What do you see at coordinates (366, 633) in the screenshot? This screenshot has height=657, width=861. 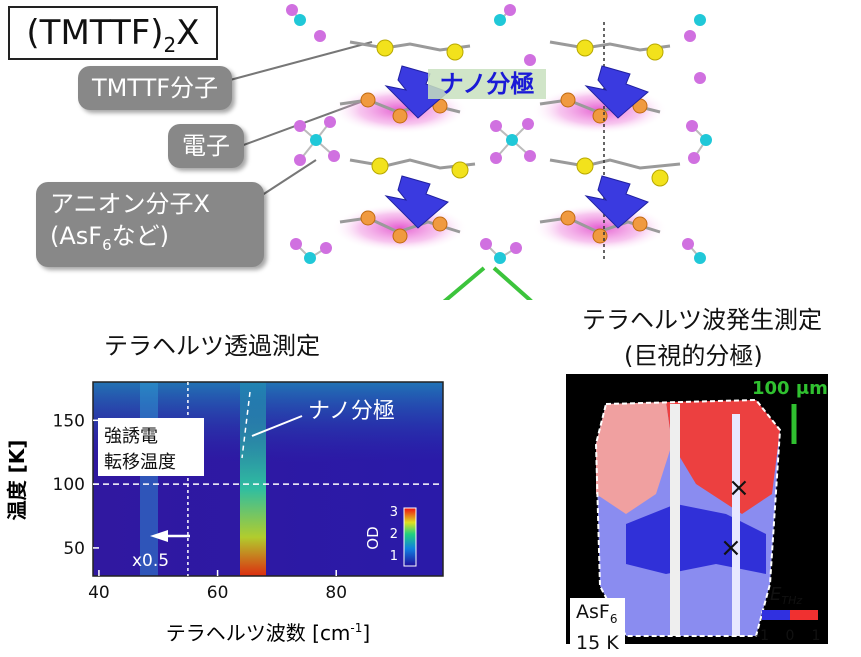 I see `xlabel-end: ]` at bounding box center [366, 633].